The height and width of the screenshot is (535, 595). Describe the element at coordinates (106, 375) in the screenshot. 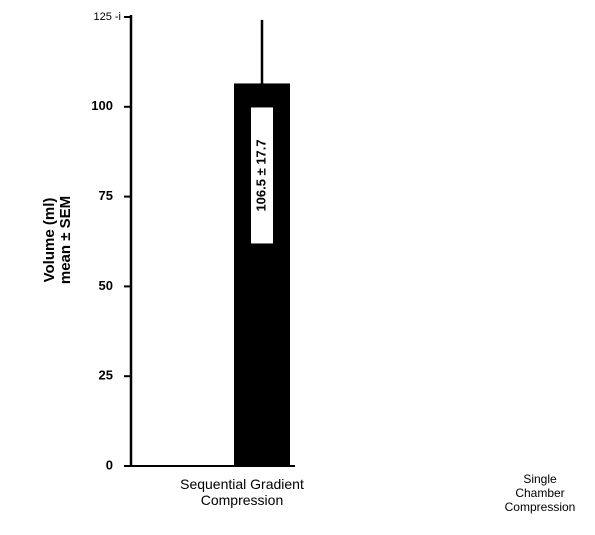

I see `y-tick-label: 25` at that location.